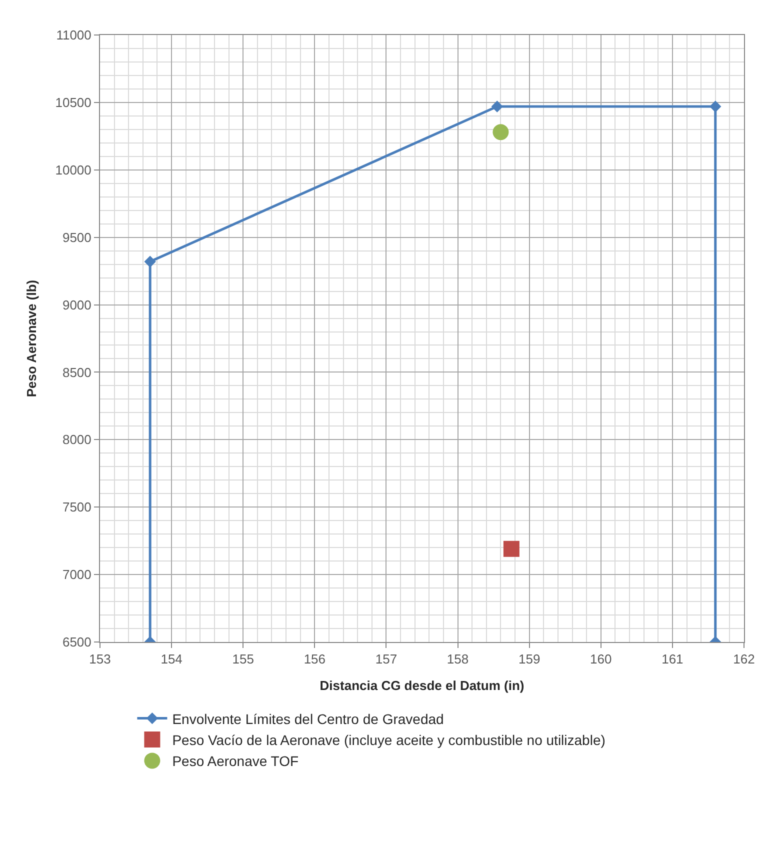  I want to click on y-tick-label: 6500, so click(77, 642).